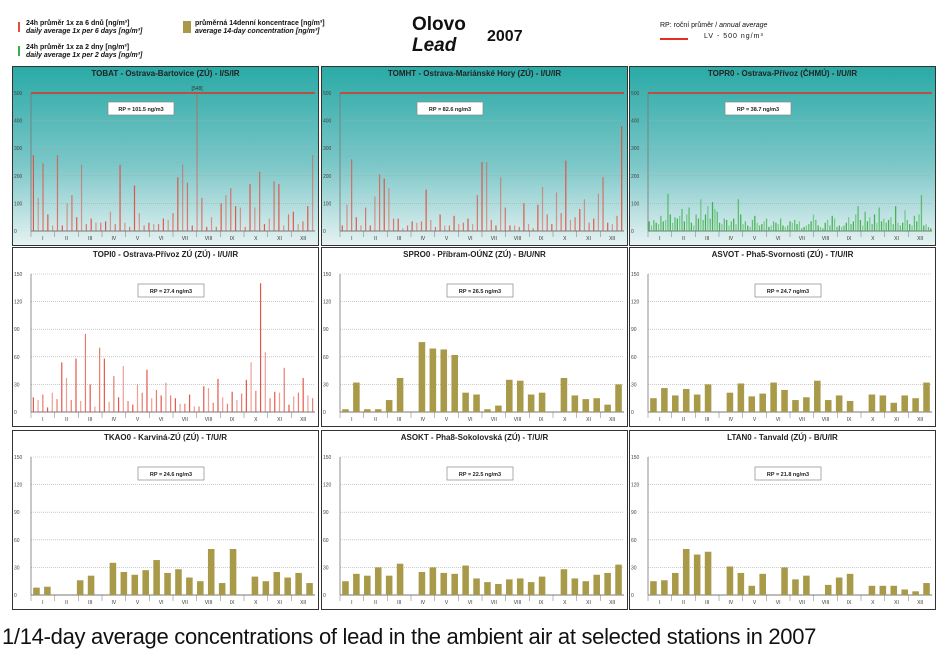  What do you see at coordinates (66, 420) in the screenshot?
I see `month-label: II` at bounding box center [66, 420].